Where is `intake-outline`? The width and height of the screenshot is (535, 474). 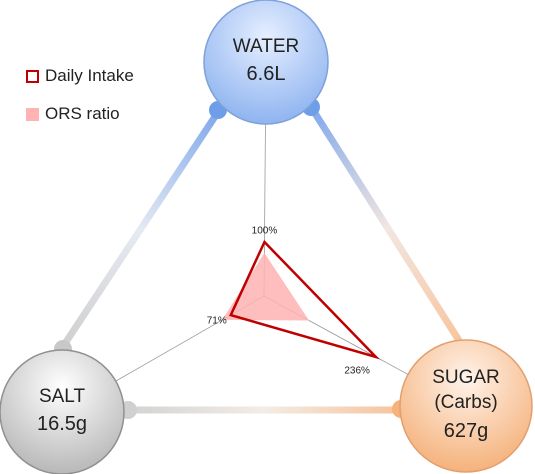 intake-outline is located at coordinates (305, 299).